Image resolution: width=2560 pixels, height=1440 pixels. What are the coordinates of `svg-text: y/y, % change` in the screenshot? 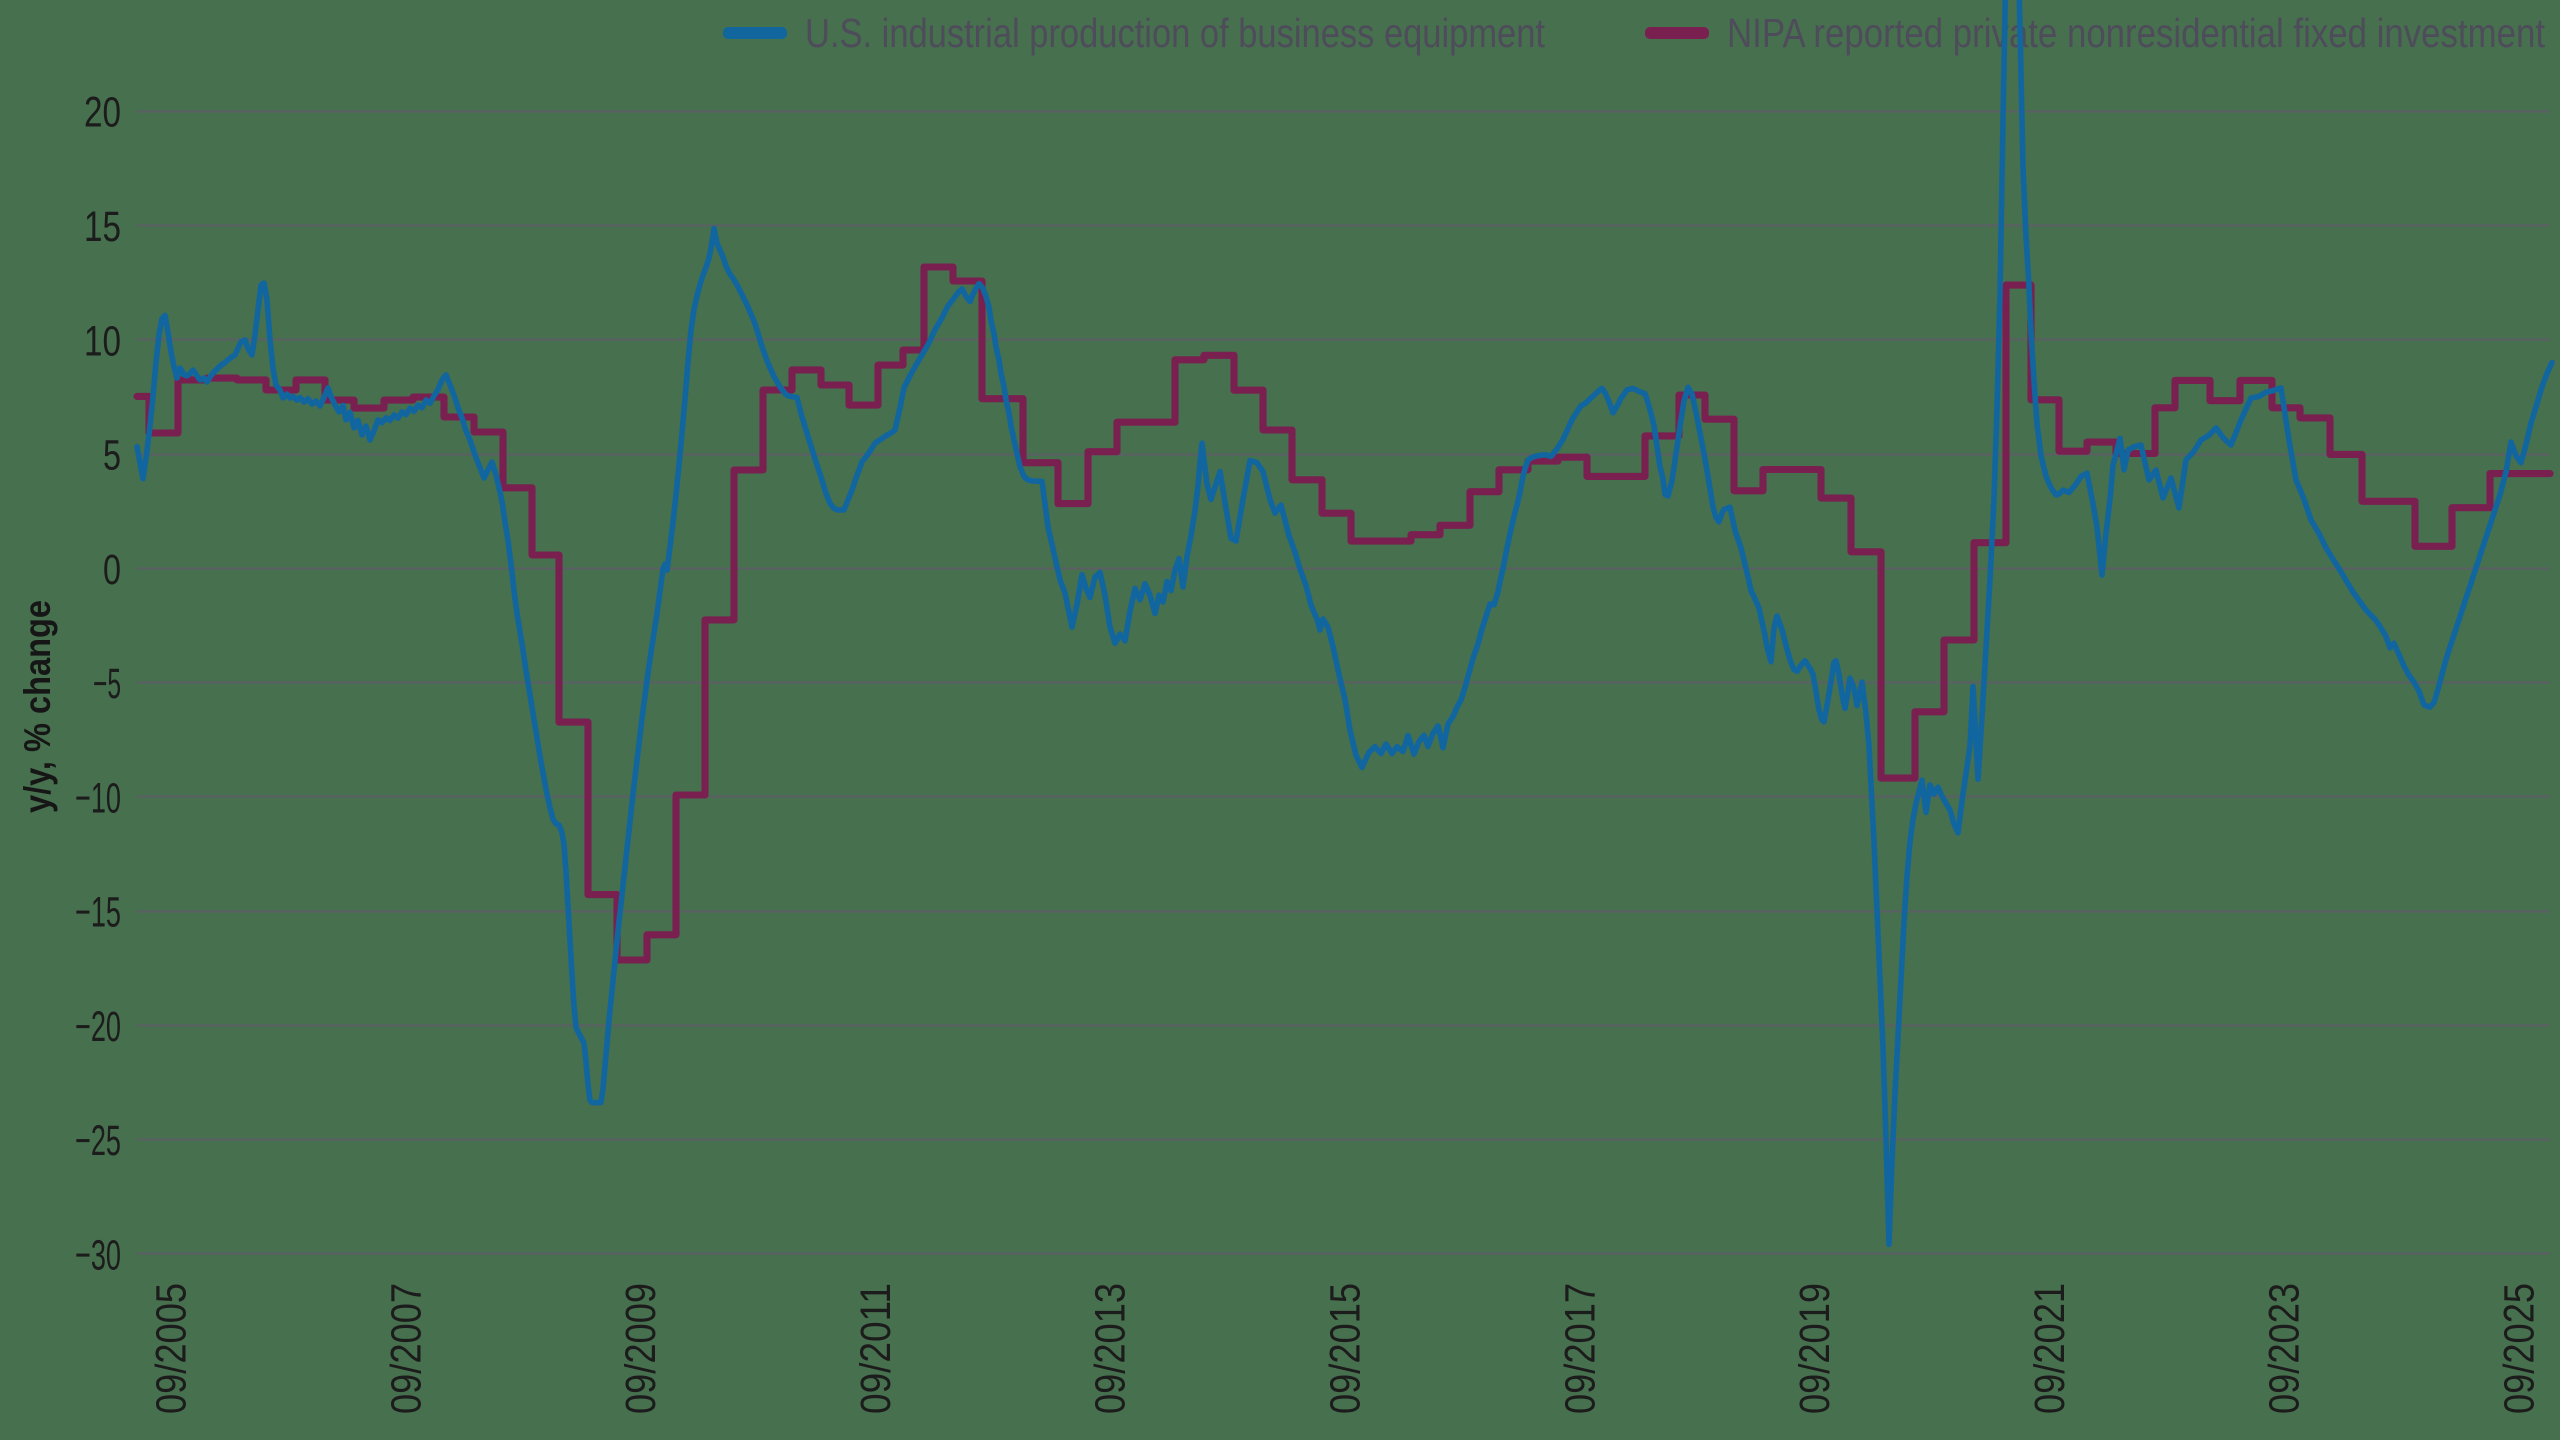 It's located at (37, 706).